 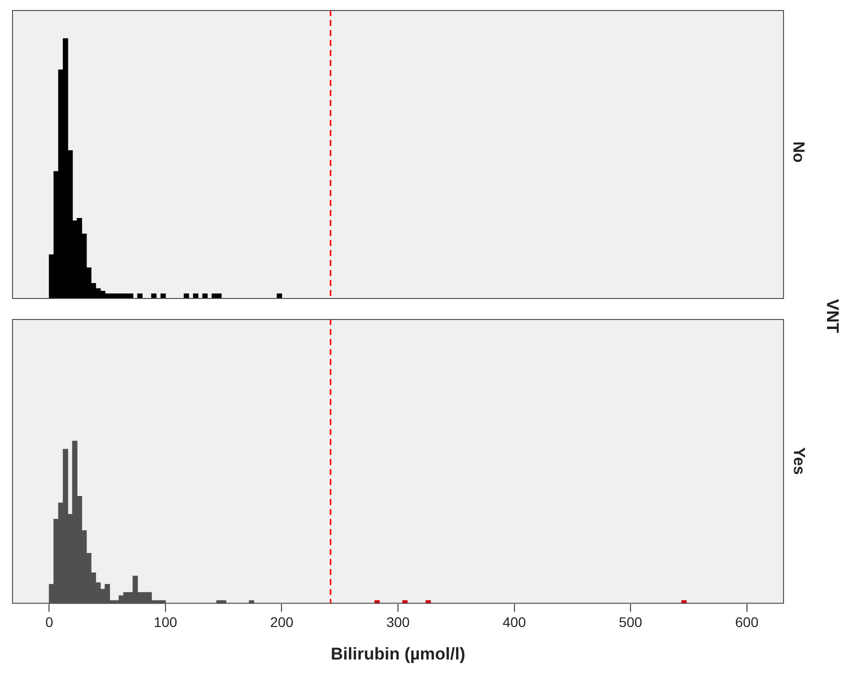 I want to click on x-tick-label: 200, so click(x=282, y=622).